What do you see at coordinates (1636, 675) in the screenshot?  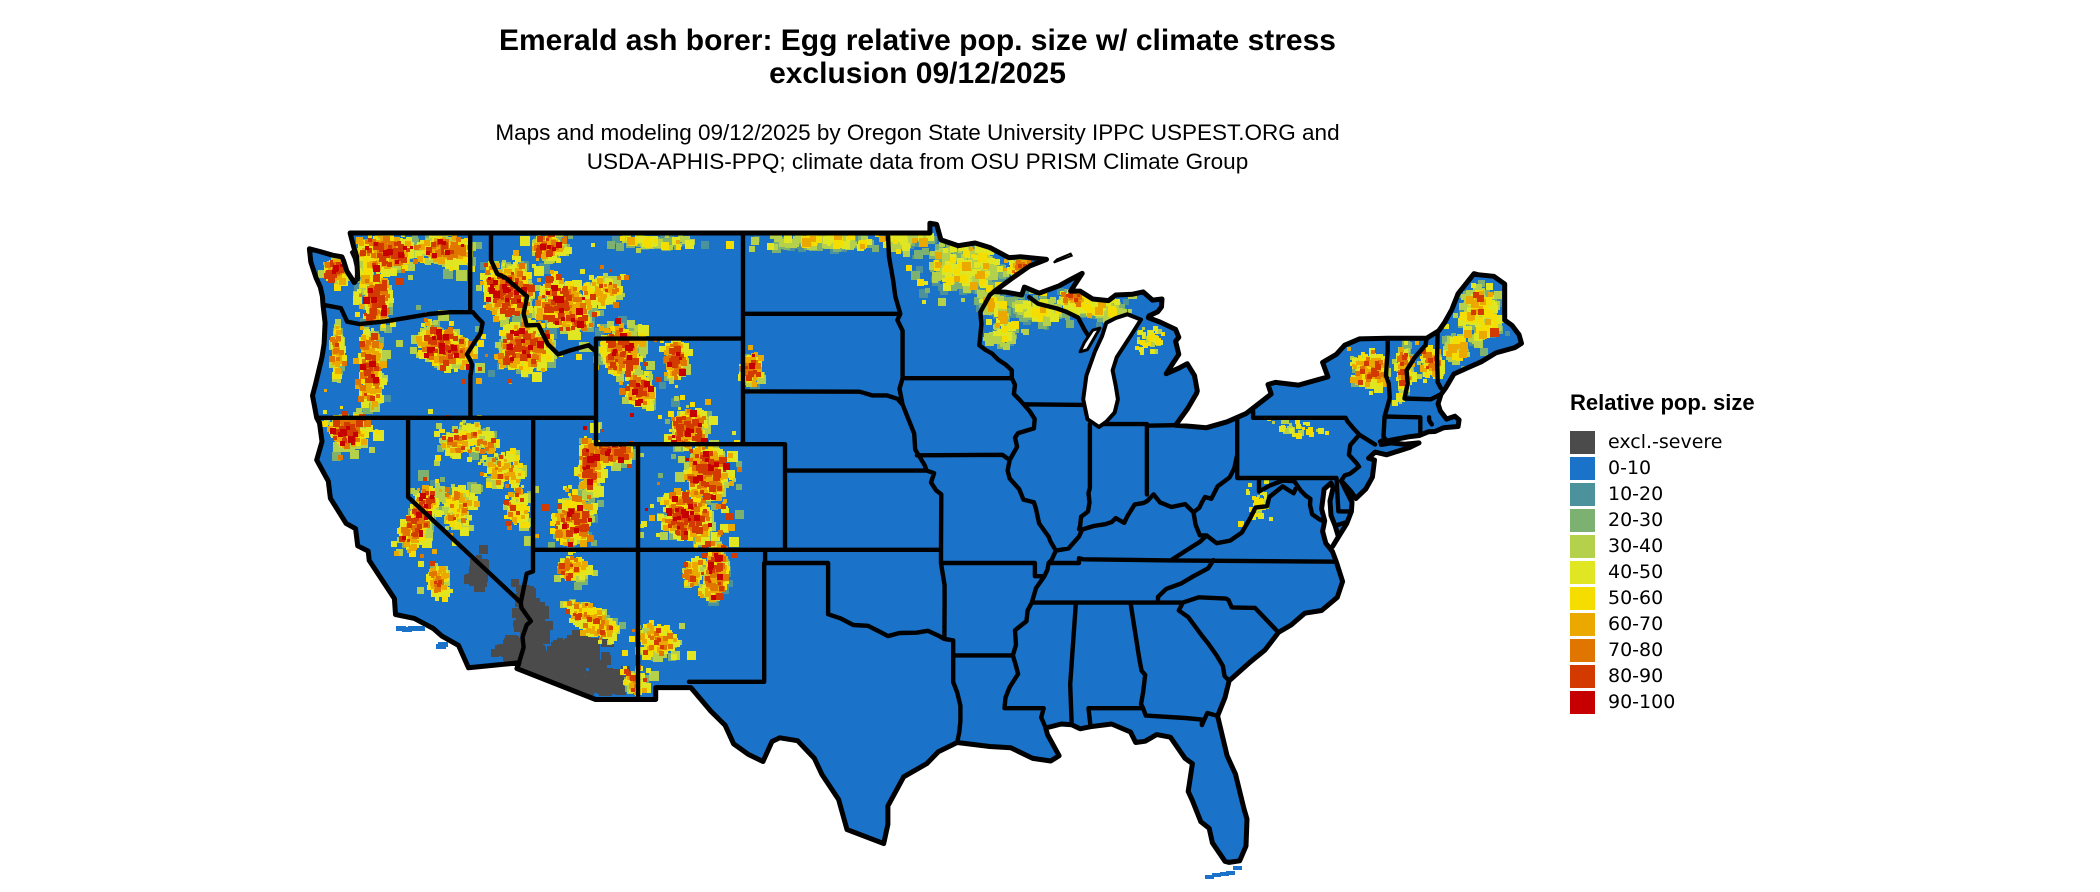 I see `legend-item-label: 80-90` at bounding box center [1636, 675].